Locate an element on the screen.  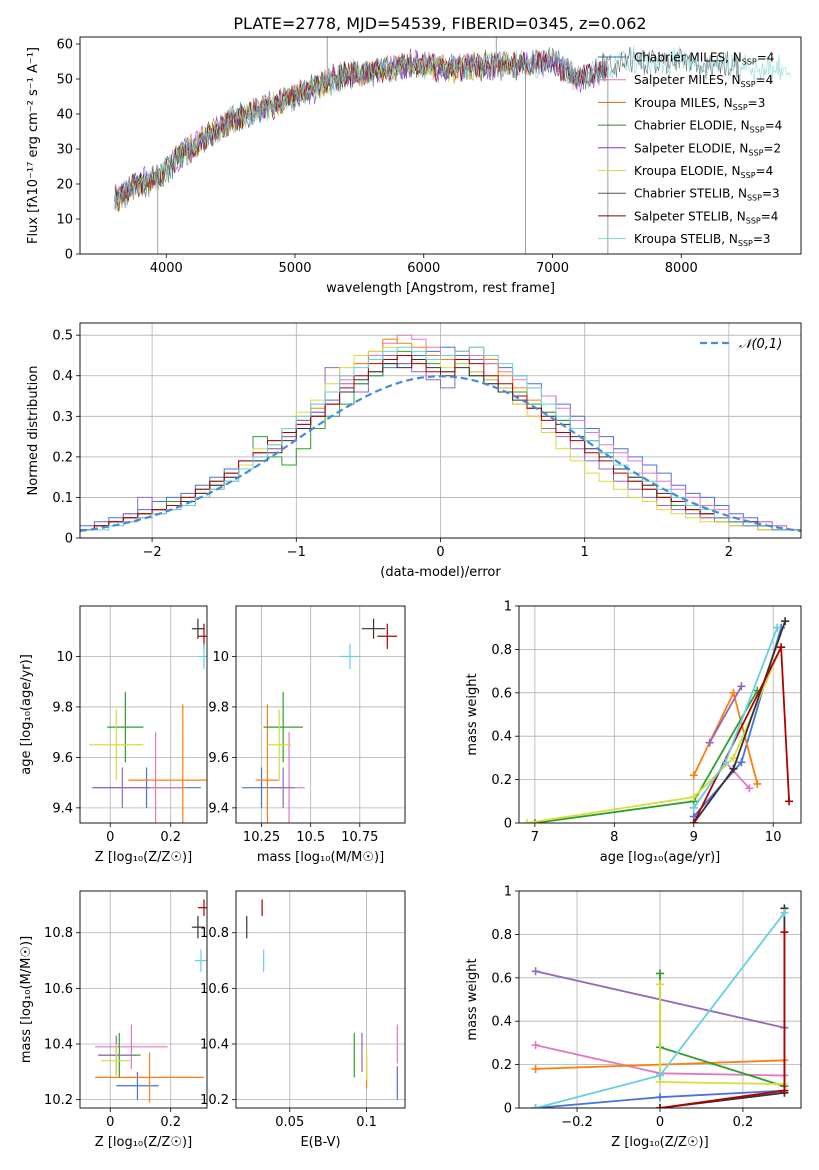
legend-text: Salpeter STELIB, N is located at coordinates (690, 216).